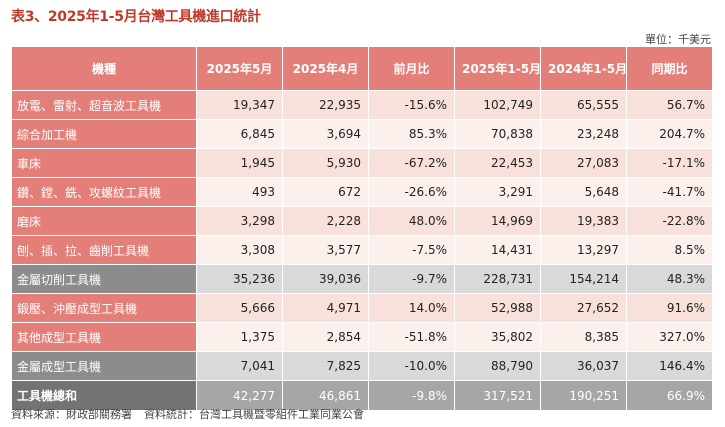 This screenshot has height=427, width=725. I want to click on cell-value: 3,694, so click(325, 134).